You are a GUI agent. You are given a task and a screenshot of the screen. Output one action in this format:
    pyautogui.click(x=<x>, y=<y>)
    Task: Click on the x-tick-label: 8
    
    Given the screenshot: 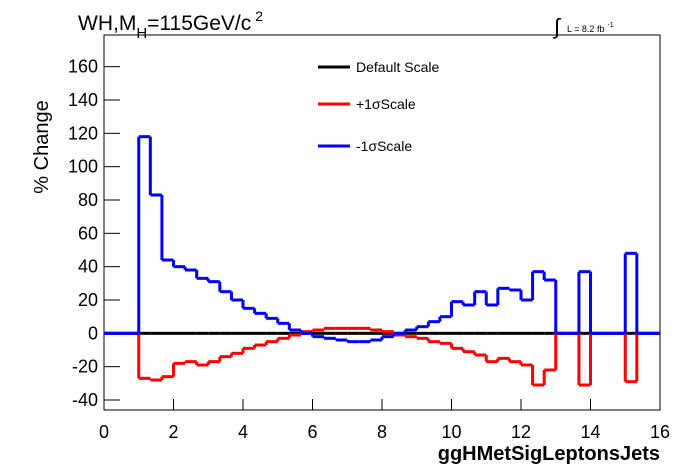 What is the action you would take?
    pyautogui.click(x=382, y=432)
    